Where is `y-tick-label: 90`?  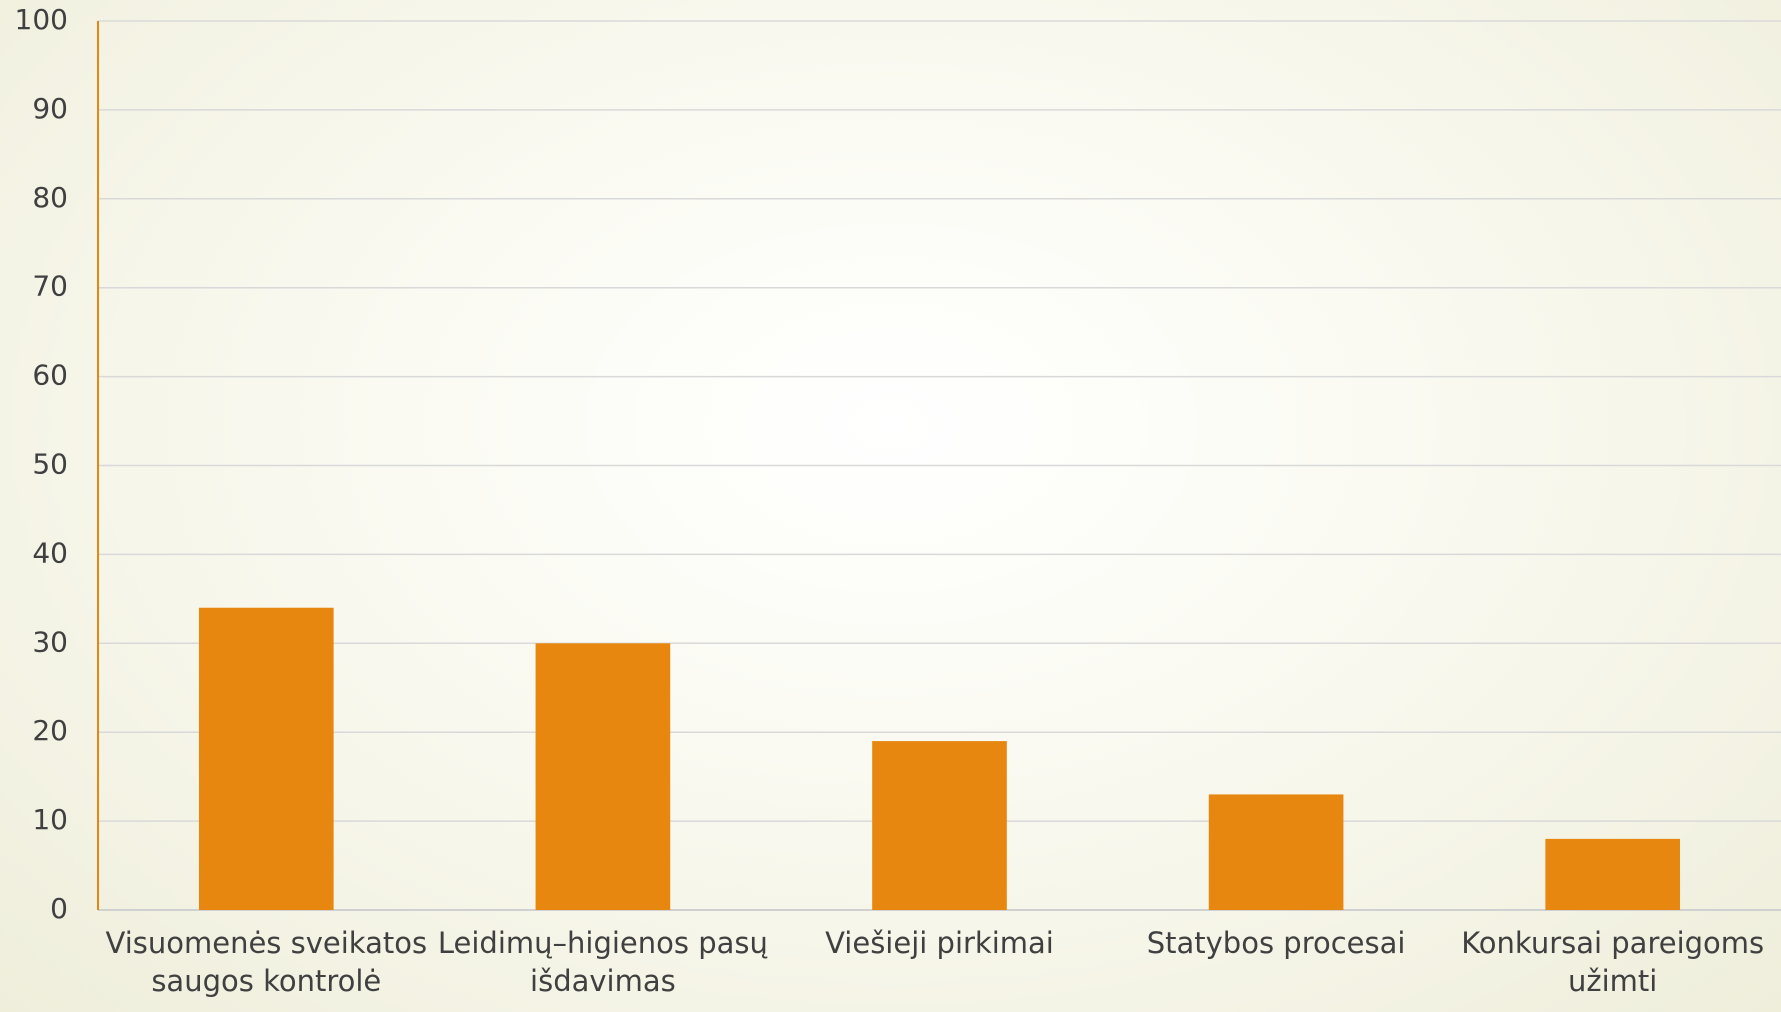
y-tick-label: 90 is located at coordinates (50, 108).